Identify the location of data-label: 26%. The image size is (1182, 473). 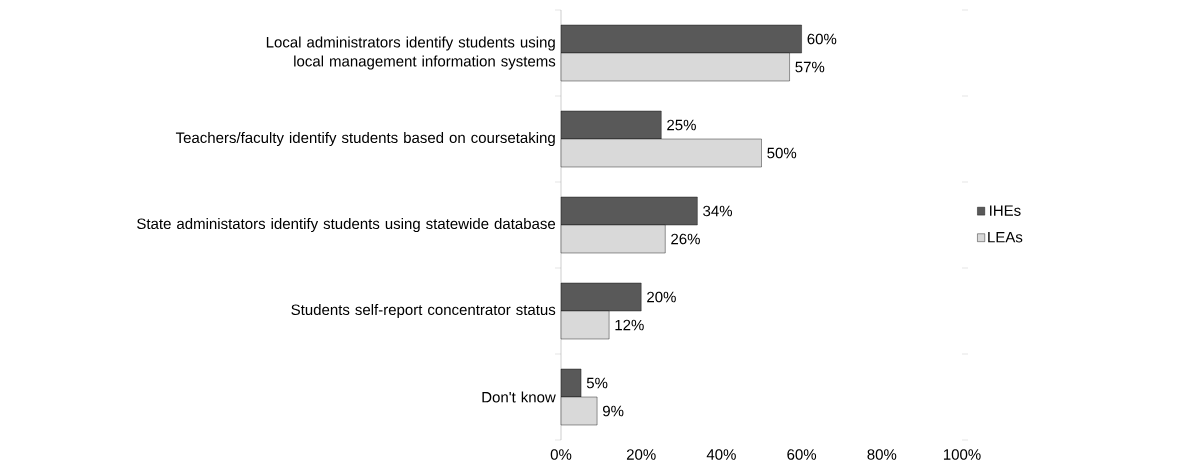
(685, 239).